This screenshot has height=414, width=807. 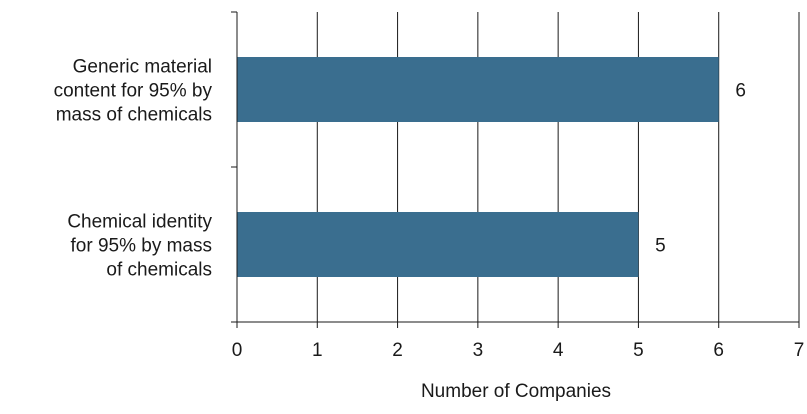 What do you see at coordinates (638, 350) in the screenshot?
I see `x-tick-label: 5` at bounding box center [638, 350].